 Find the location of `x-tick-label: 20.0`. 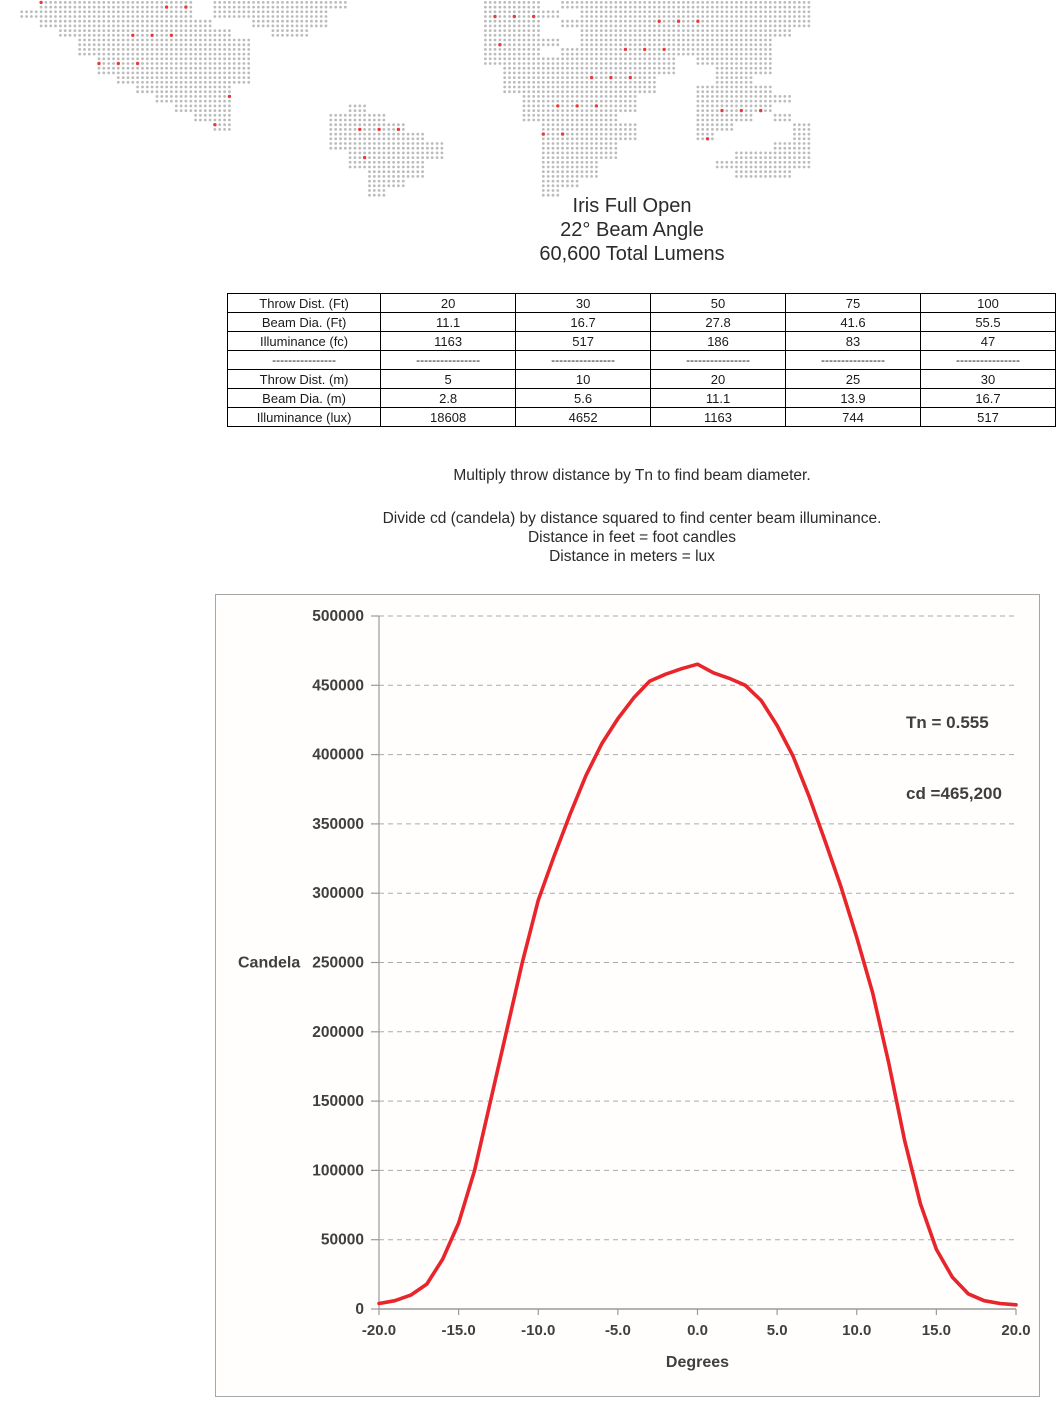

x-tick-label: 20.0 is located at coordinates (1015, 1330).